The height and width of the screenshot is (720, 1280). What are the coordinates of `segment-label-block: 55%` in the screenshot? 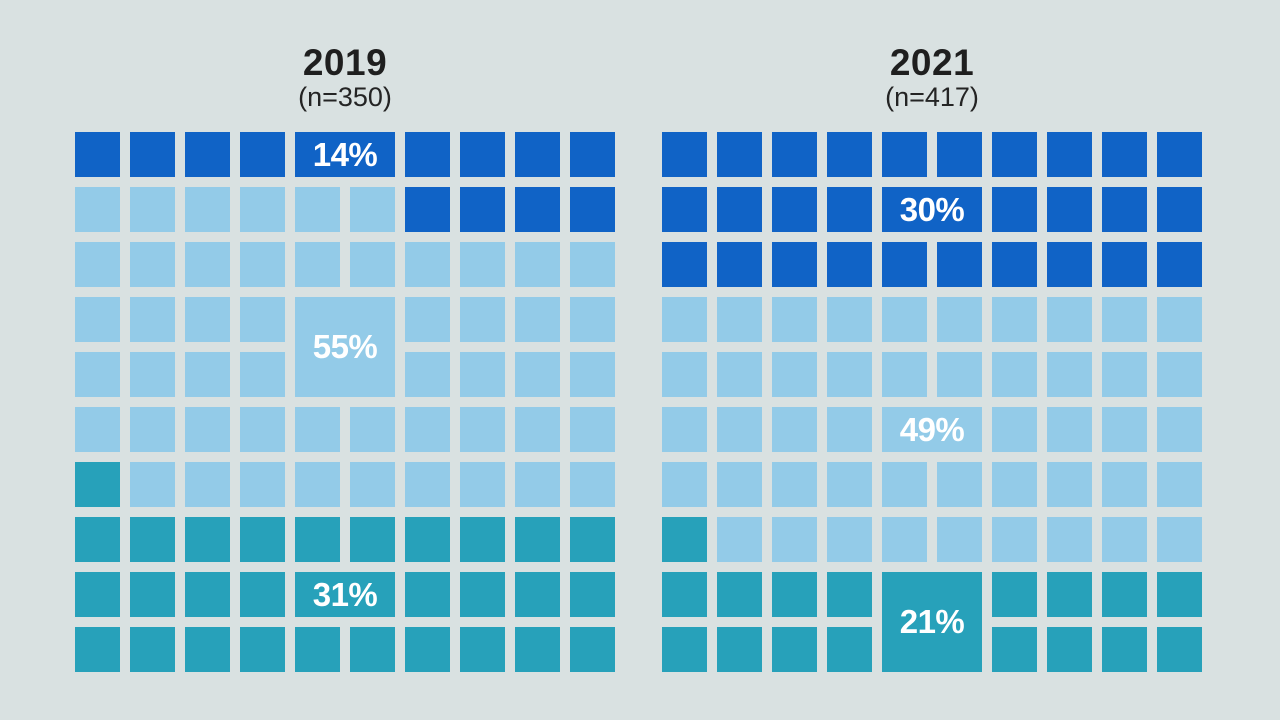 It's located at (345, 347).